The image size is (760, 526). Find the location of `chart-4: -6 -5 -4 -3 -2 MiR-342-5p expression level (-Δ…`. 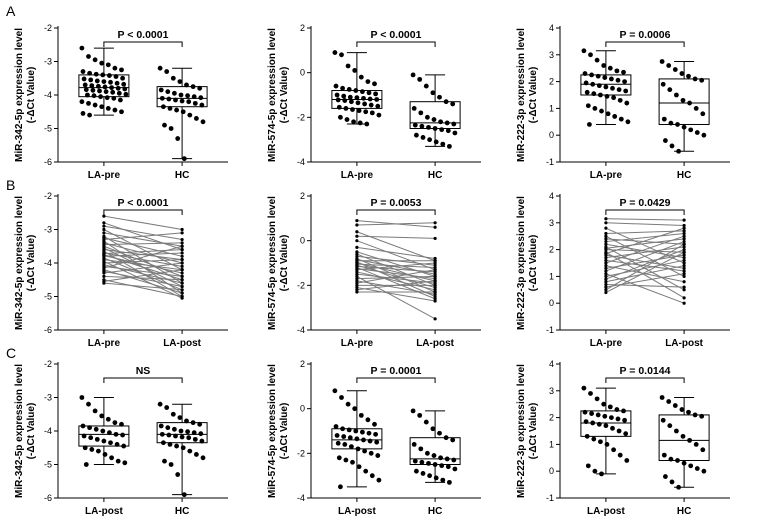

chart-4: -6 -5 -4 -3 -2 MiR-342-5p expression level (-Δ… is located at coordinates (121, 270).